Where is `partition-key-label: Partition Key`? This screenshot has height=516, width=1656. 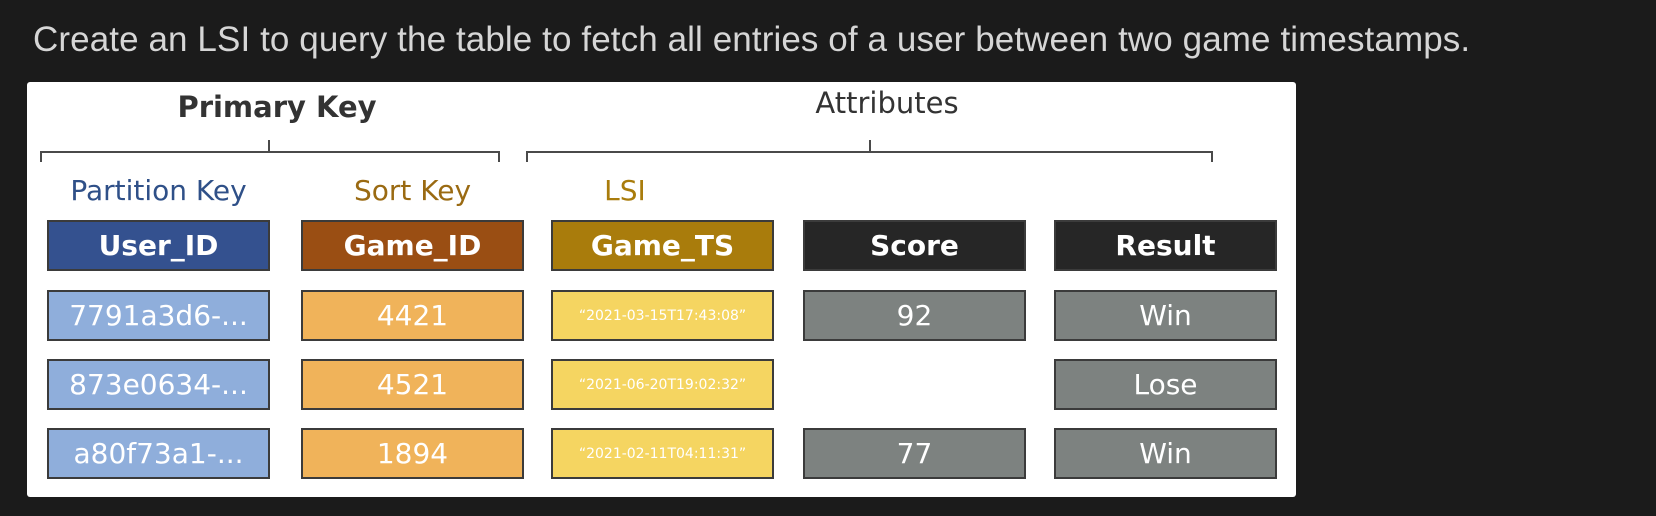
partition-key-label: Partition Key is located at coordinates (158, 190).